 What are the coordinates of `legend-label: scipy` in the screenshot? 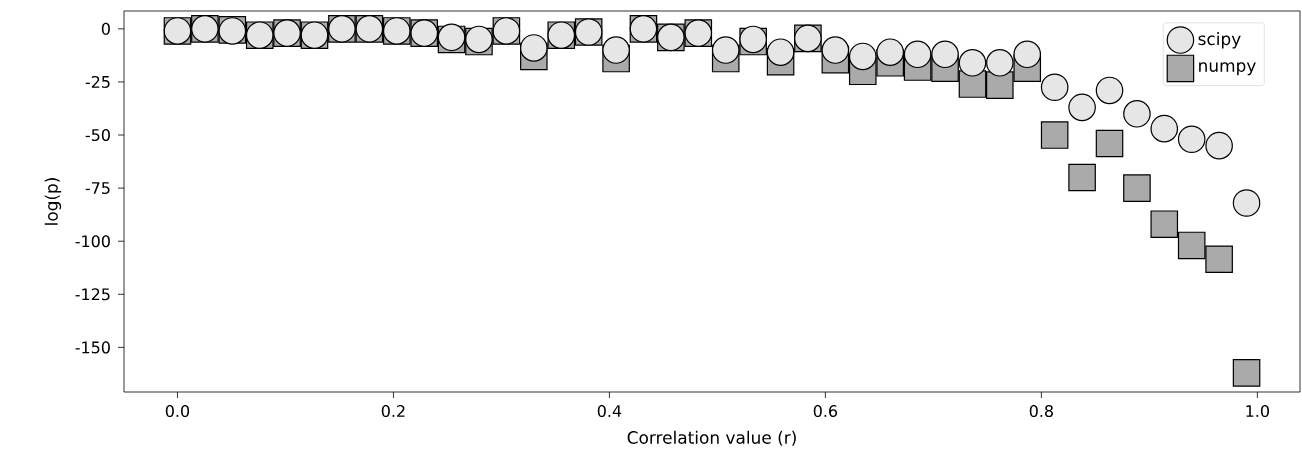 It's located at (1219, 40).